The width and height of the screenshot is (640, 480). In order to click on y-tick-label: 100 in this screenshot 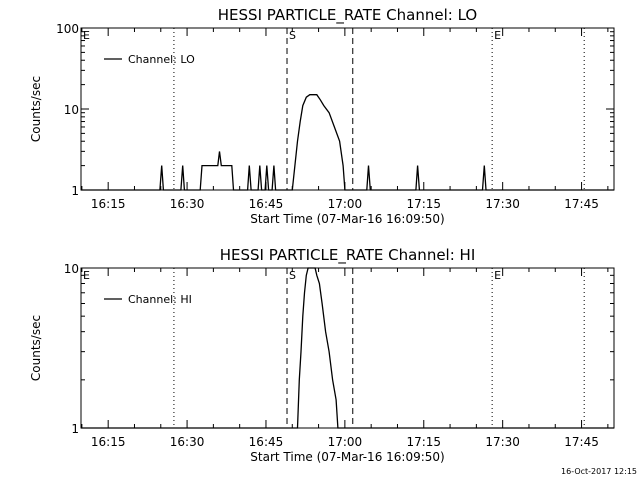, I will do `click(67, 29)`.